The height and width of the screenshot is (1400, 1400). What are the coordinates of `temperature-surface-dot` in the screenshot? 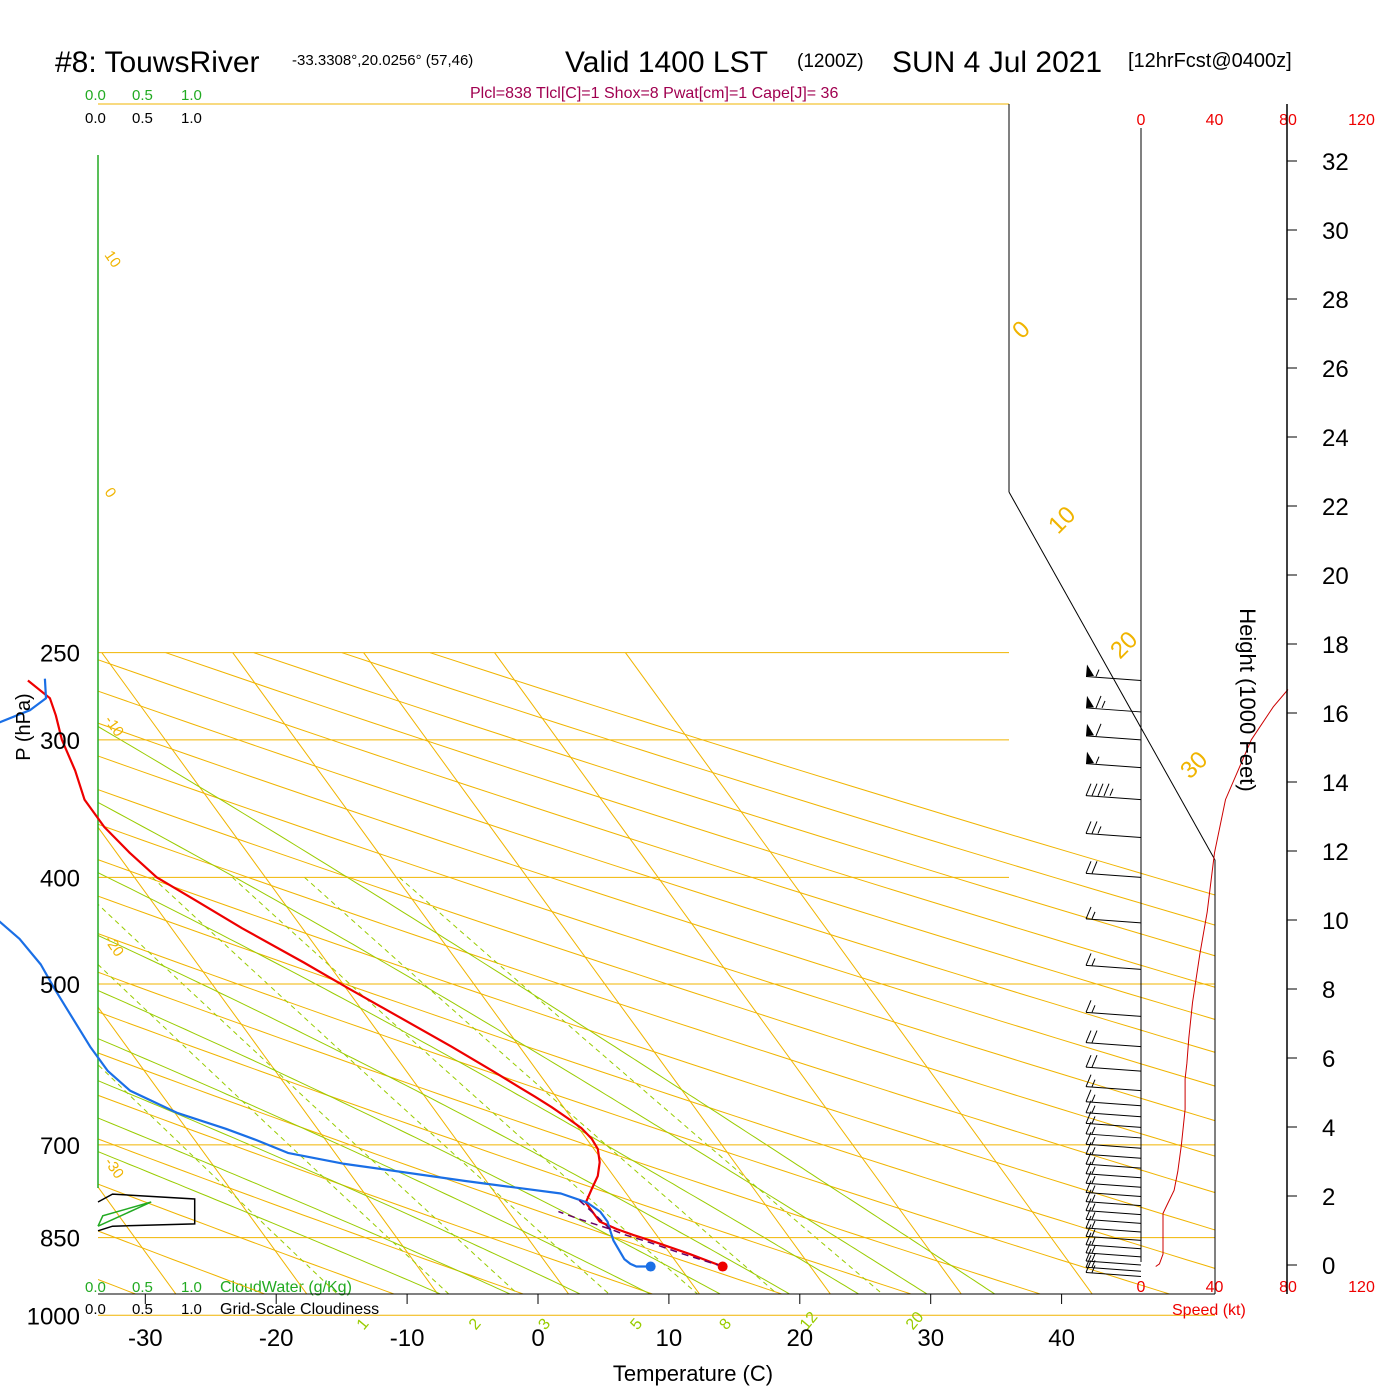 It's located at (722, 1266).